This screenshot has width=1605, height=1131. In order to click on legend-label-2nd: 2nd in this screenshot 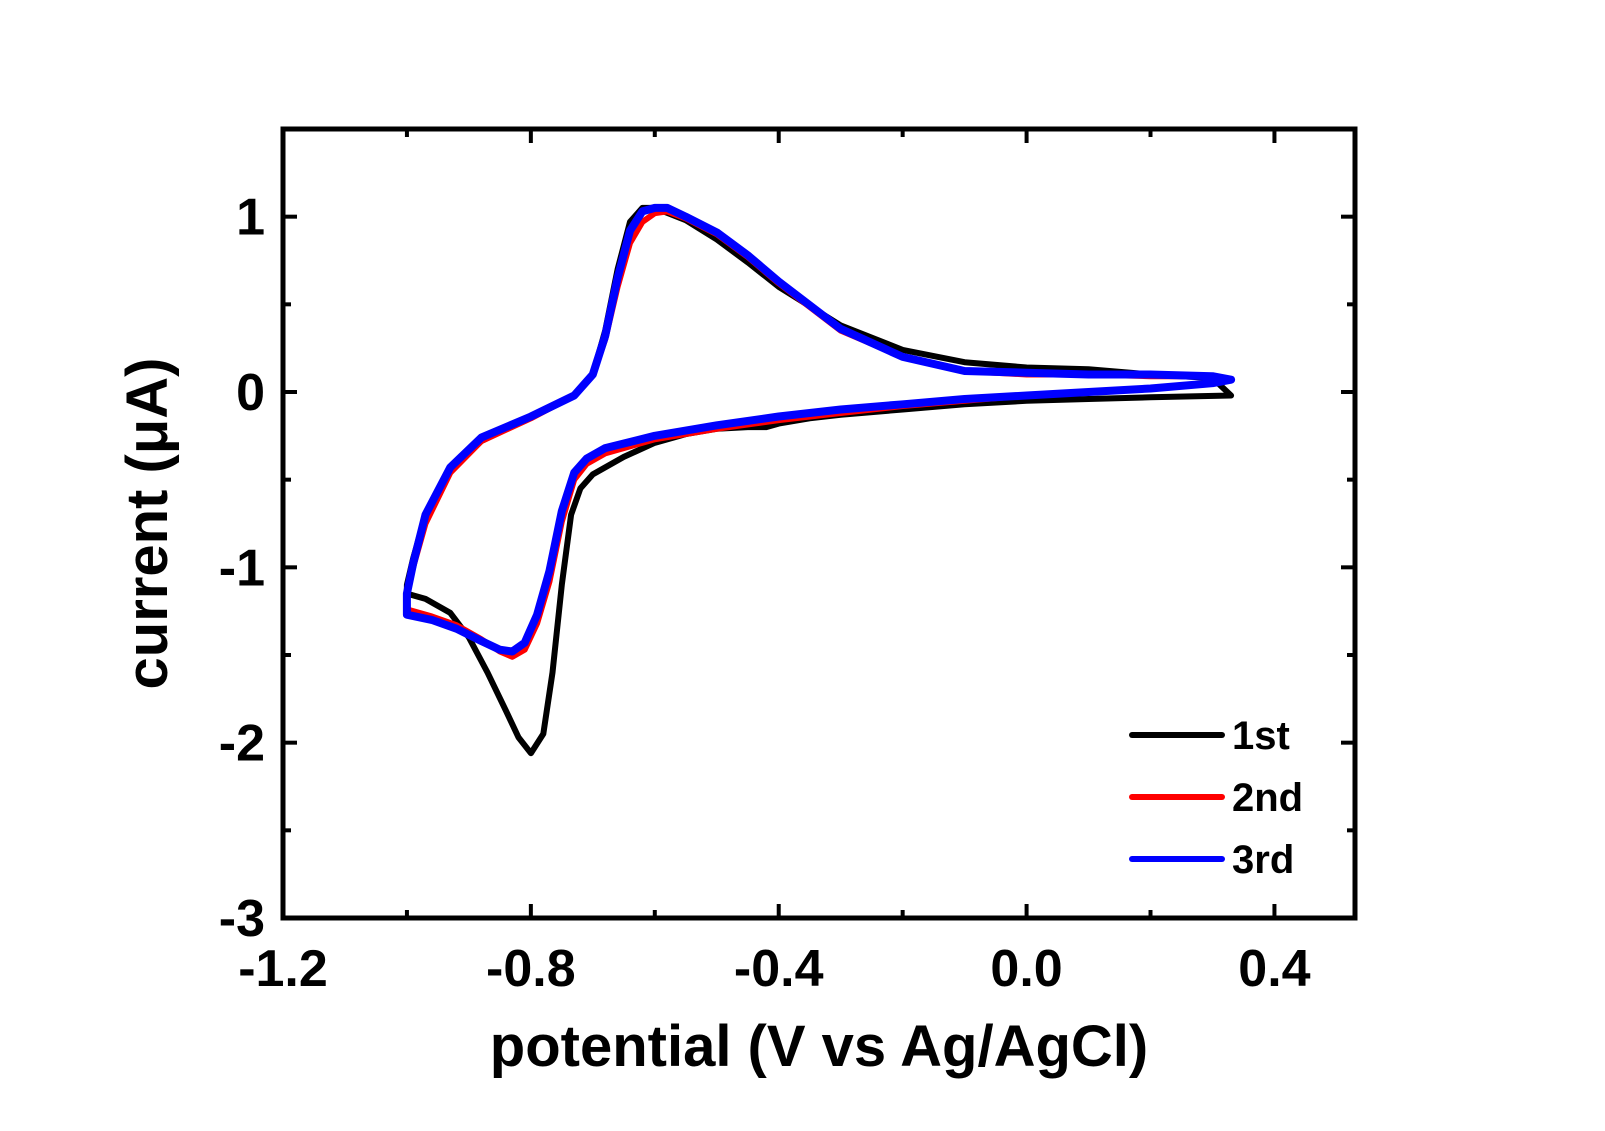, I will do `click(1267, 798)`.